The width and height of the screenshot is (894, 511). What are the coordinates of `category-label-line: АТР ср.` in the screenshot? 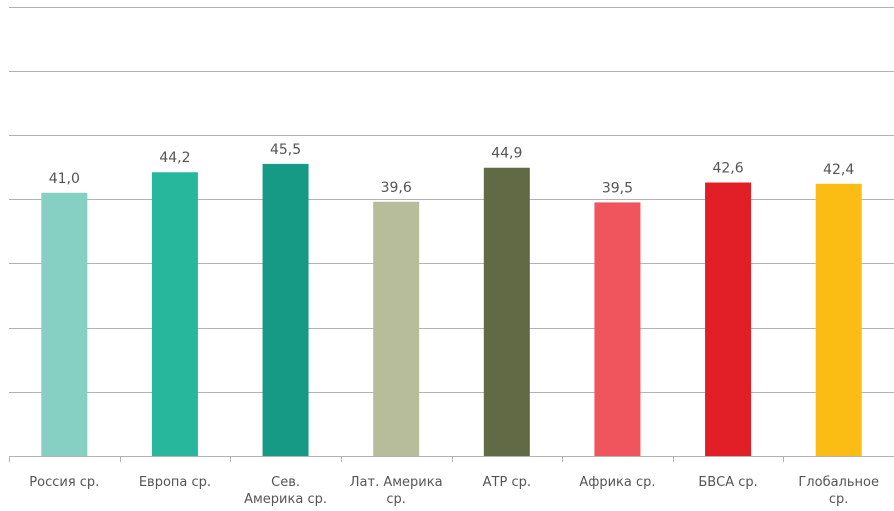 It's located at (507, 482).